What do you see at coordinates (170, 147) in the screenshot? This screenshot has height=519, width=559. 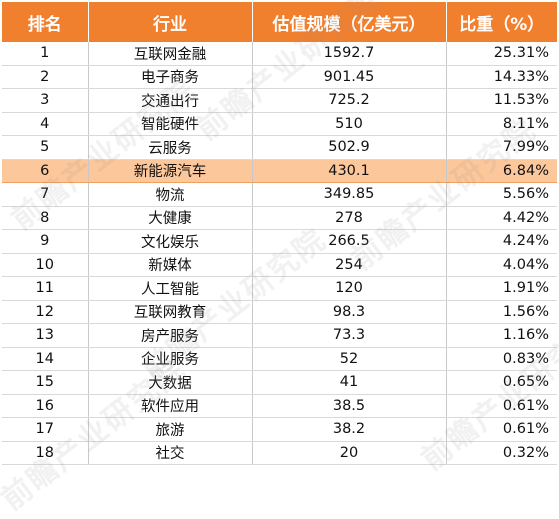 I see `cell-industry: 云服务` at bounding box center [170, 147].